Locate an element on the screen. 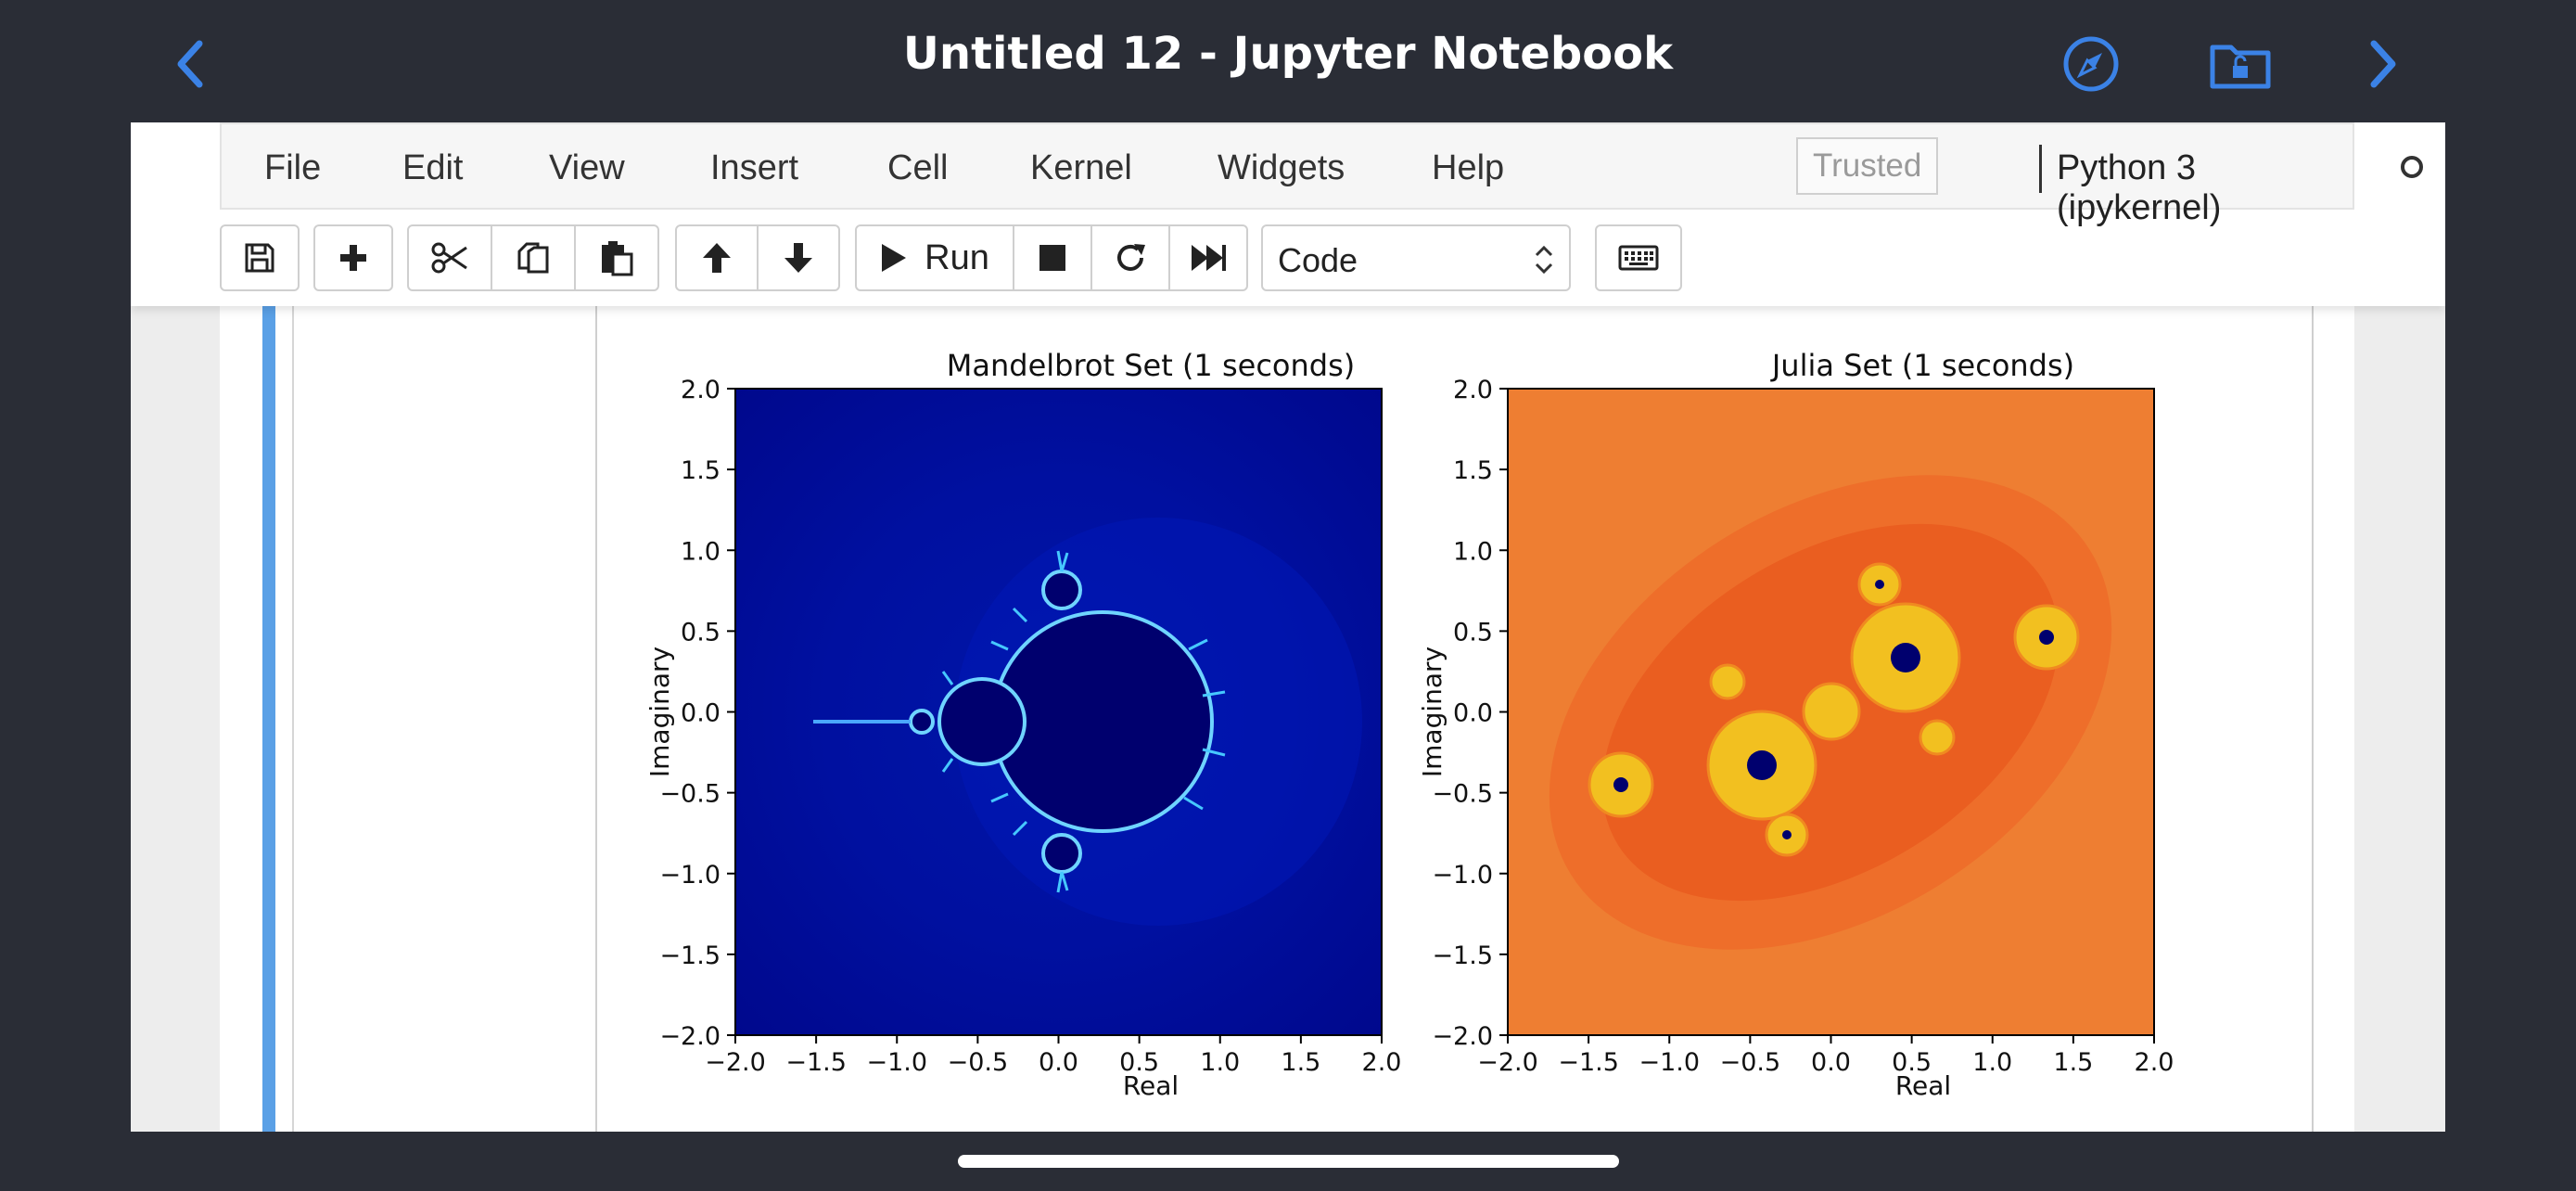 The height and width of the screenshot is (1191, 2576). trusted-badge: Trusted is located at coordinates (1867, 166).